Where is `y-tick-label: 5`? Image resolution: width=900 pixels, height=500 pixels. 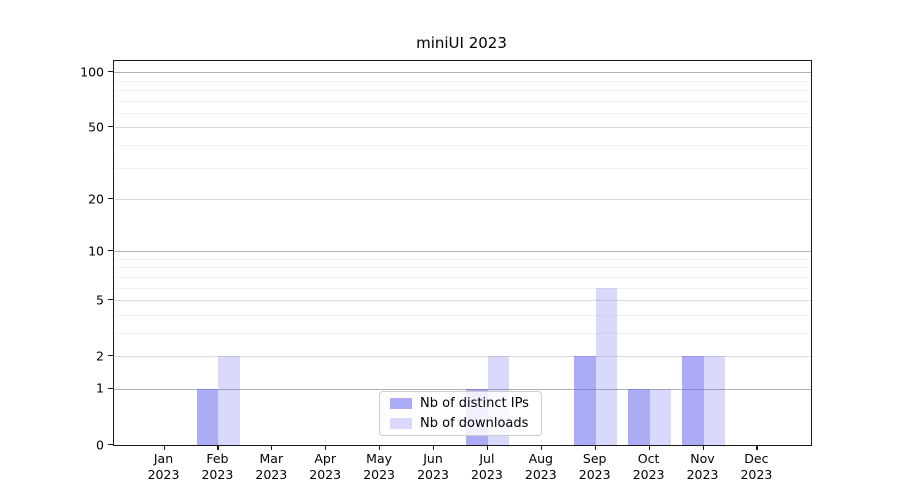 y-tick-label: 5 is located at coordinates (100, 300).